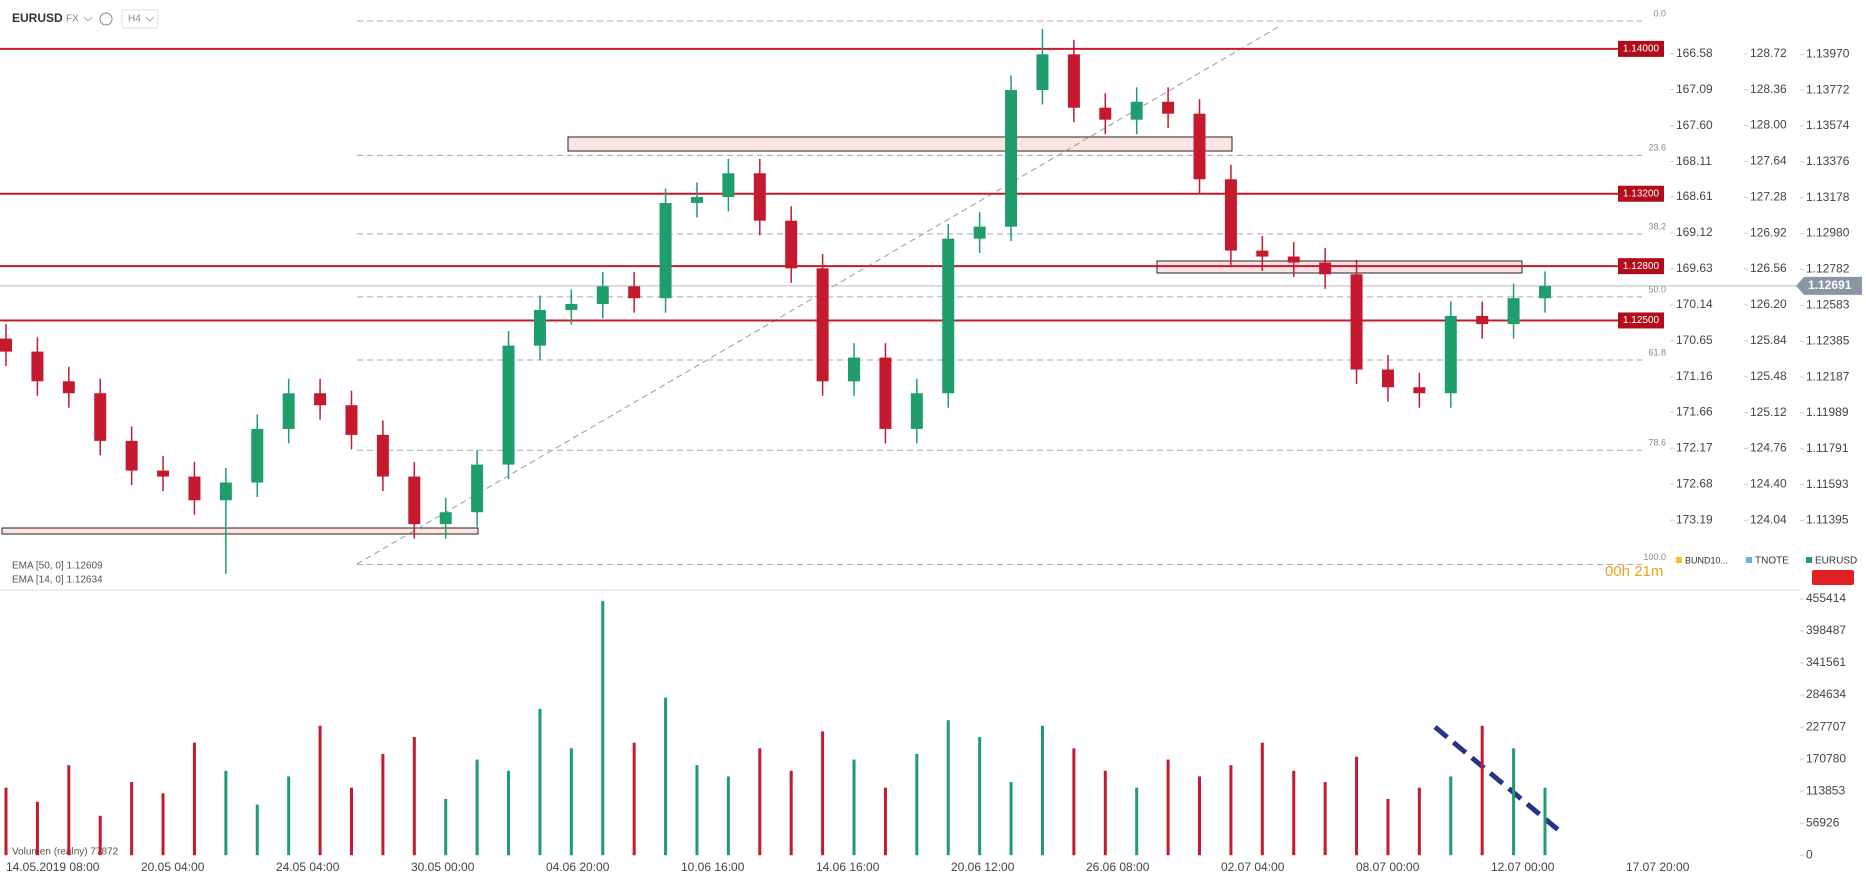  What do you see at coordinates (1828, 197) in the screenshot?
I see `y-tick-label: 1.13178` at bounding box center [1828, 197].